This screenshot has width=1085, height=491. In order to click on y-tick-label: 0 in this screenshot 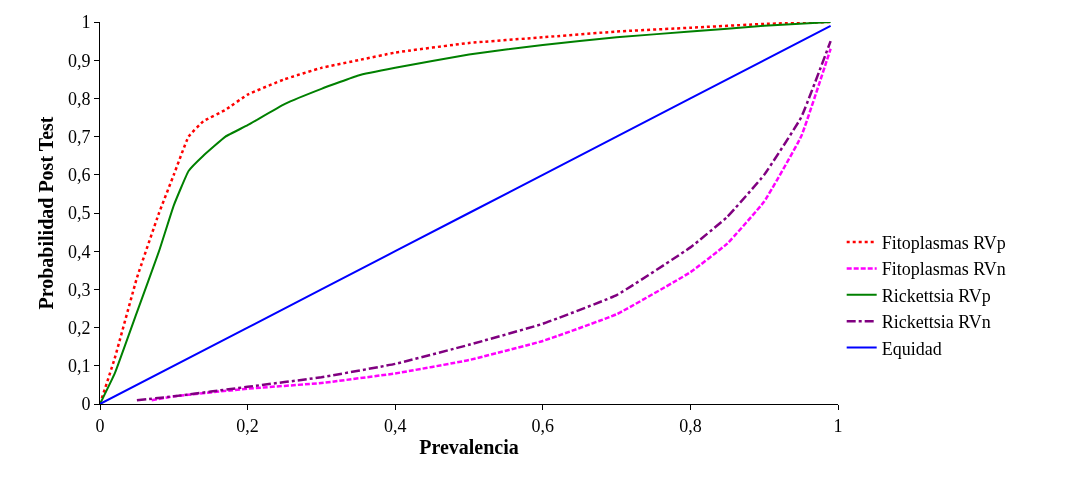, I will do `click(86, 404)`.